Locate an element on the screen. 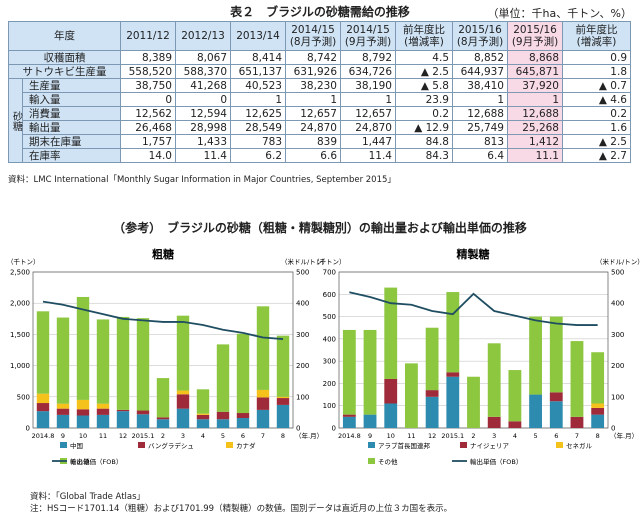 The image size is (640, 514). table-cell: ▲ 4.6 is located at coordinates (596, 99).